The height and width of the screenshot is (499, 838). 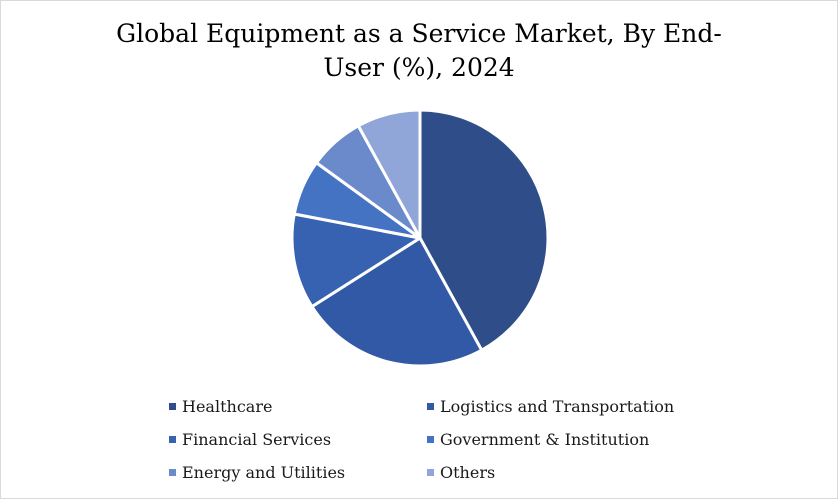 I want to click on legend-label: Energy and Utilities, so click(x=264, y=472).